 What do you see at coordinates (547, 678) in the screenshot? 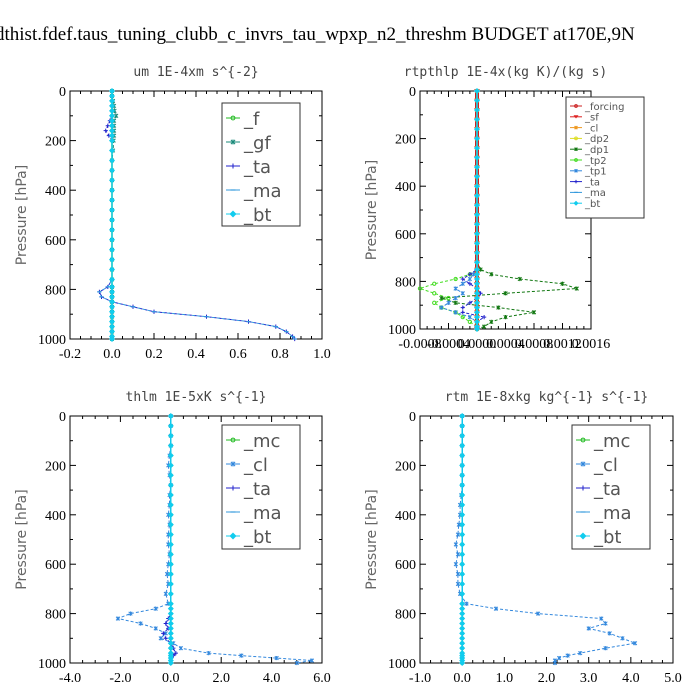
I see `x-tick-label: 2.0` at bounding box center [547, 678].